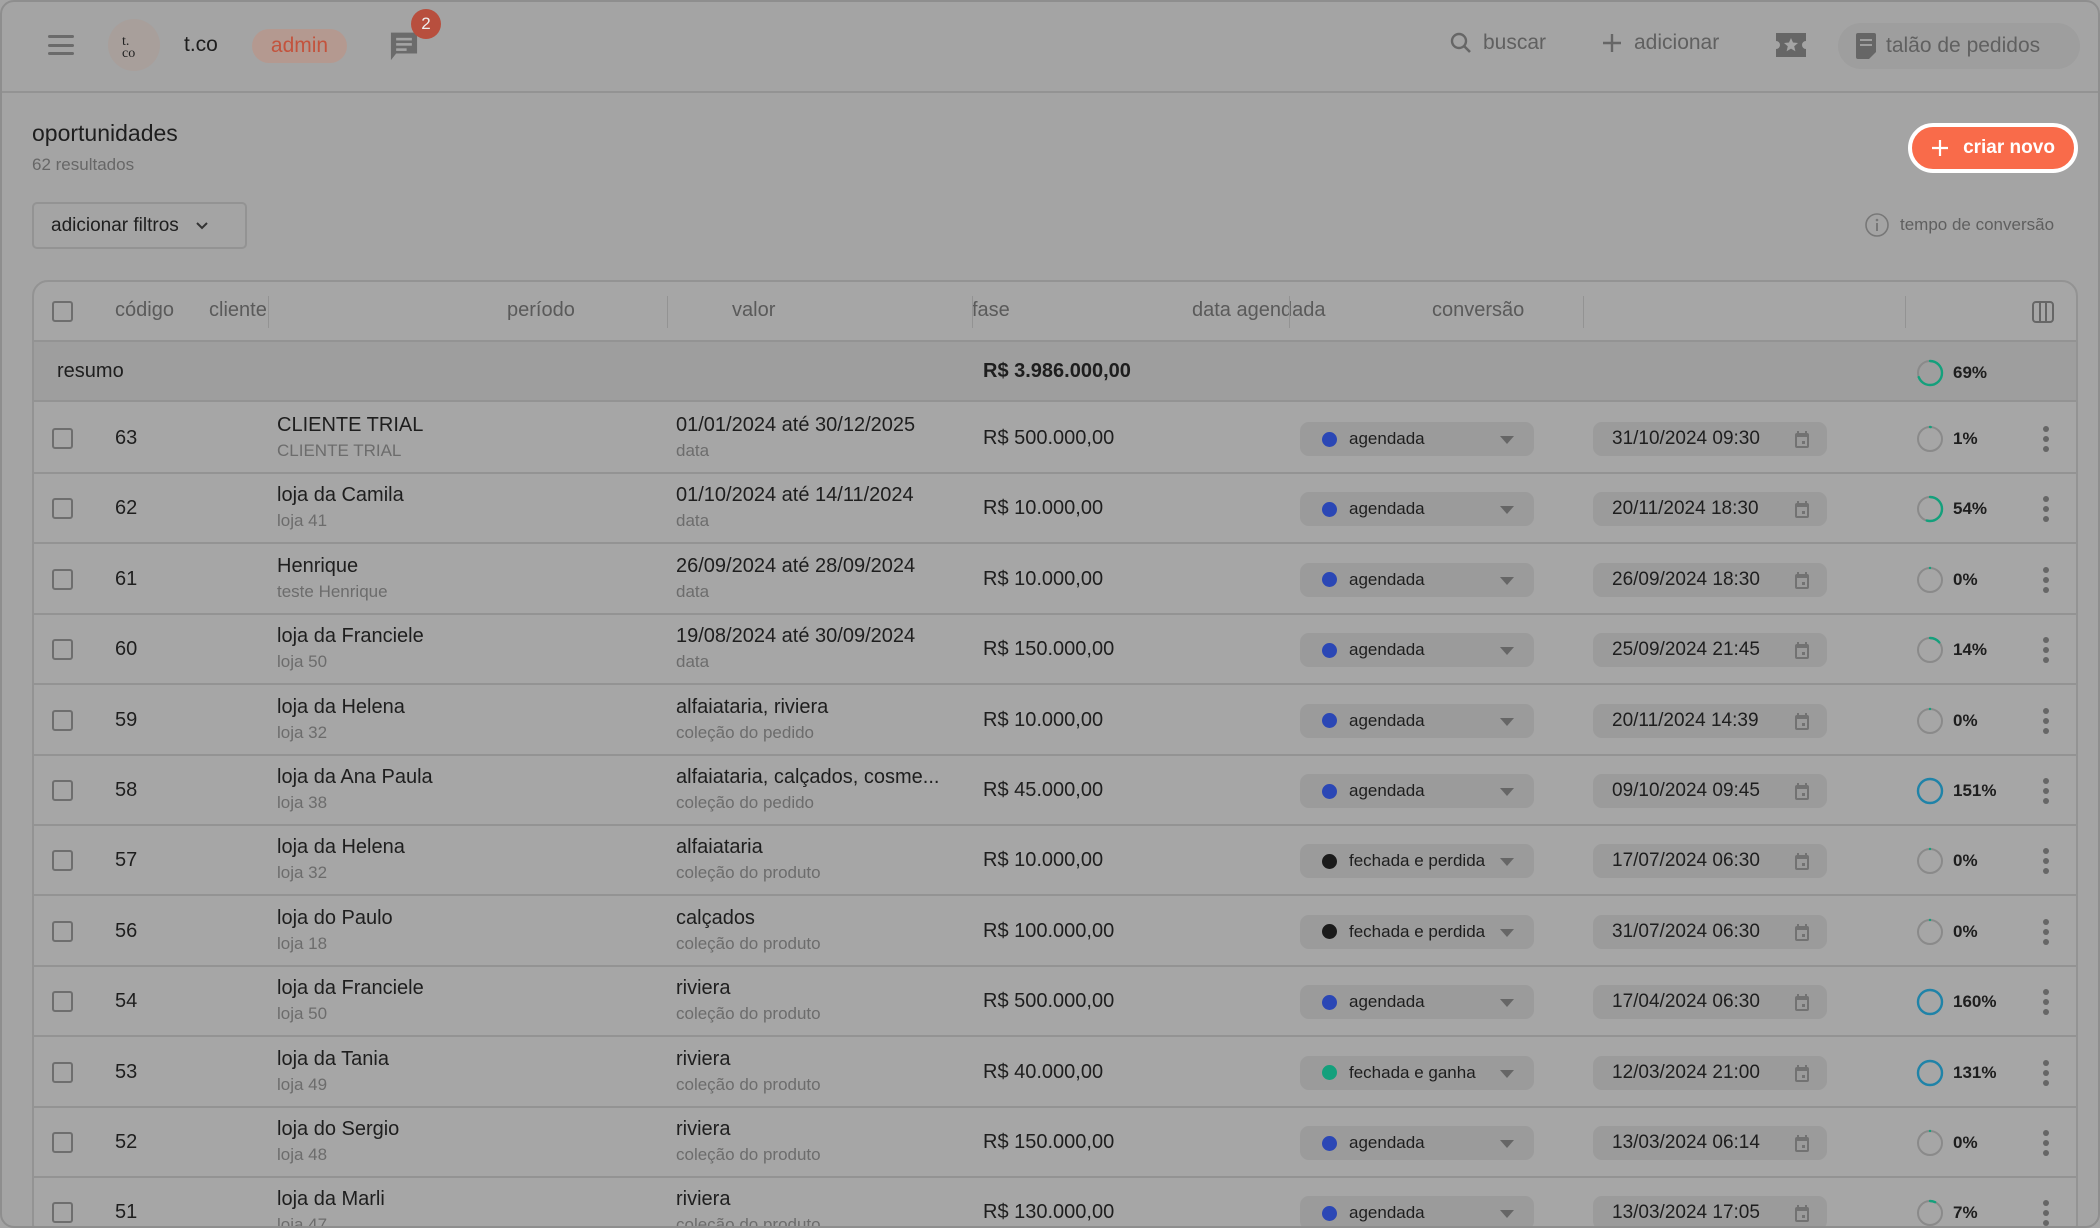  I want to click on row-client: CLIENTE TRIAL, so click(350, 425).